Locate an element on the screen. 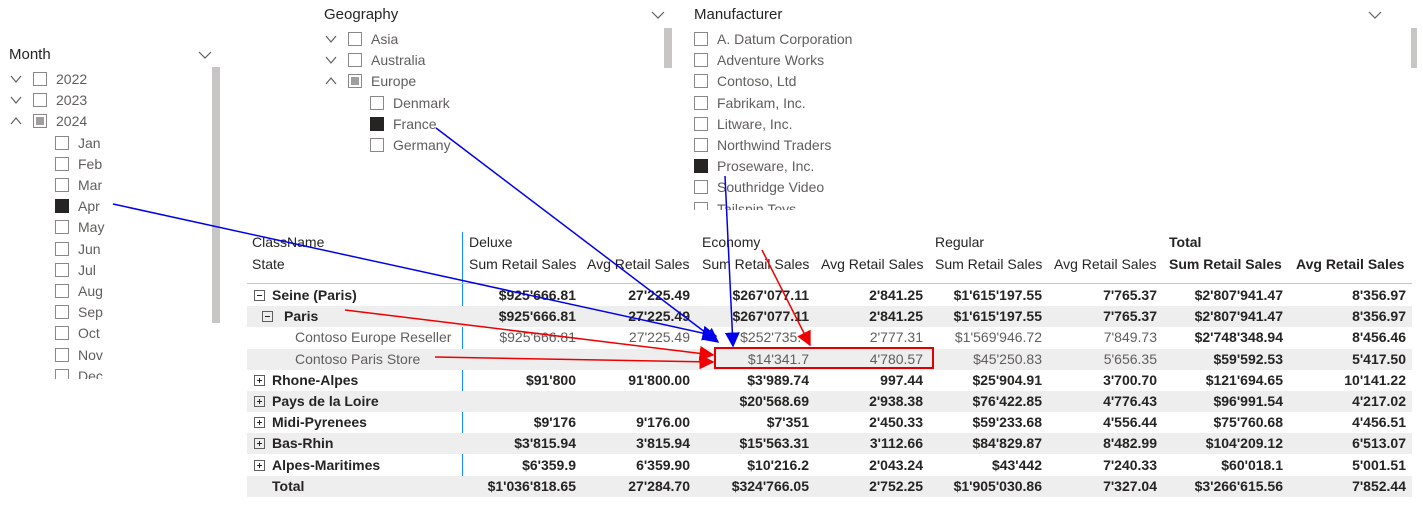 The width and height of the screenshot is (1423, 527). slicer-item: France is located at coordinates (415, 123).